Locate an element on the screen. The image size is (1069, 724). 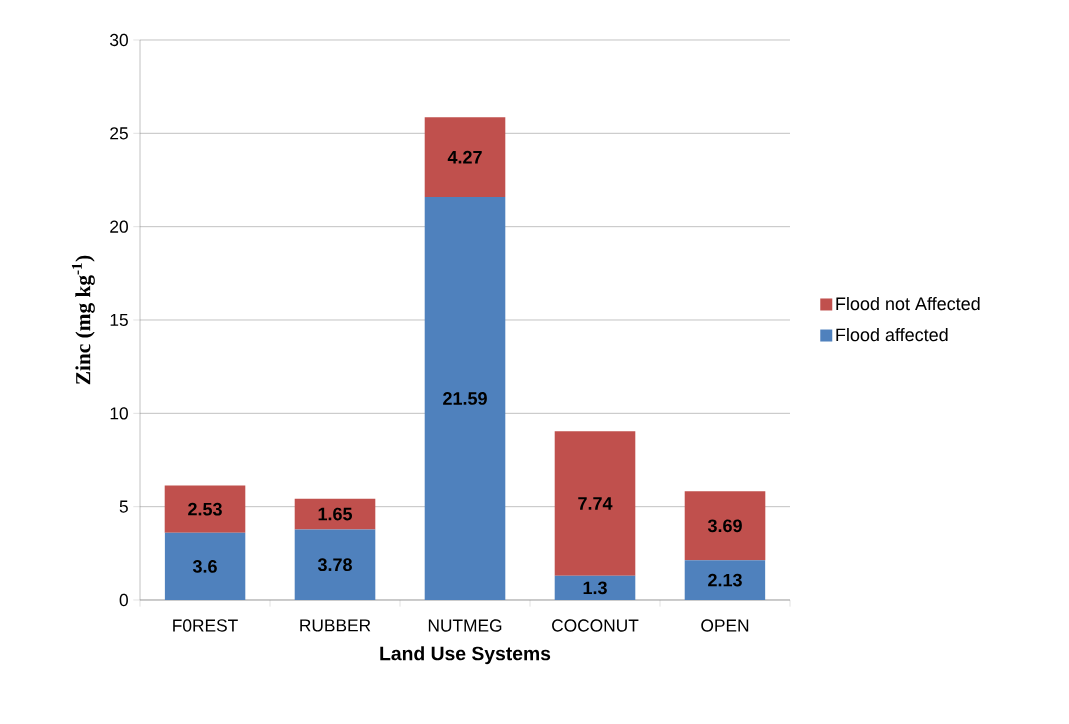
y-axis-title: Zinc (mg kg$^{-1}$) is located at coordinates (83, 320).